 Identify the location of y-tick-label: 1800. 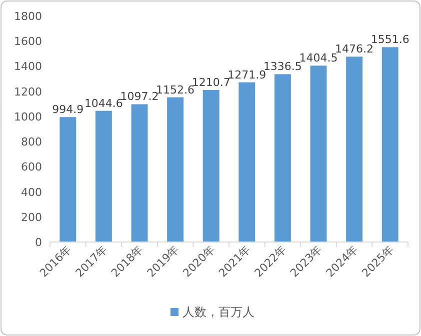
(28, 16).